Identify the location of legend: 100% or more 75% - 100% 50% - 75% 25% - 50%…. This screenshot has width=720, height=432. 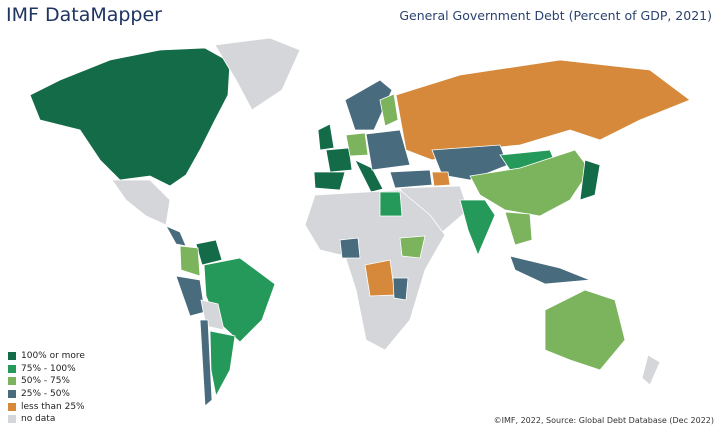
(46, 388).